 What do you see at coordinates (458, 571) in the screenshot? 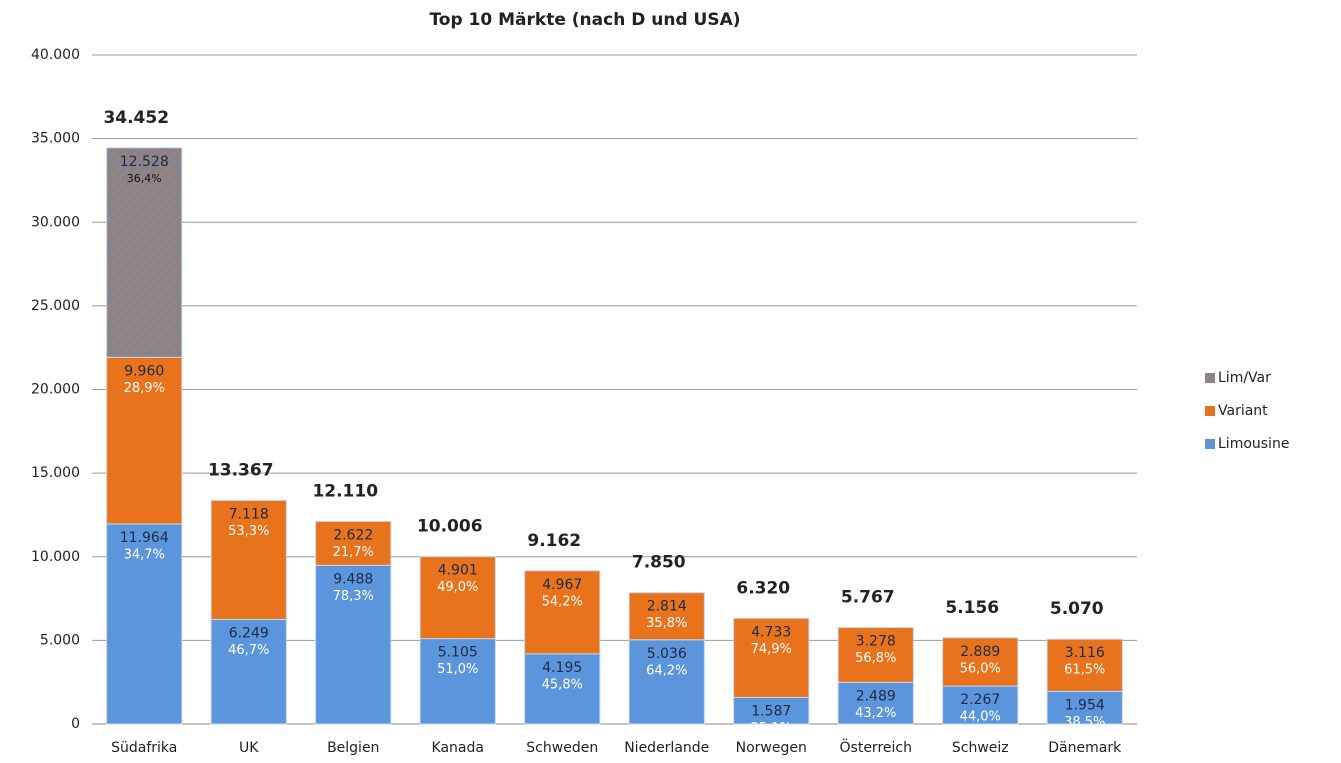
I see `value-label: 4.901` at bounding box center [458, 571].